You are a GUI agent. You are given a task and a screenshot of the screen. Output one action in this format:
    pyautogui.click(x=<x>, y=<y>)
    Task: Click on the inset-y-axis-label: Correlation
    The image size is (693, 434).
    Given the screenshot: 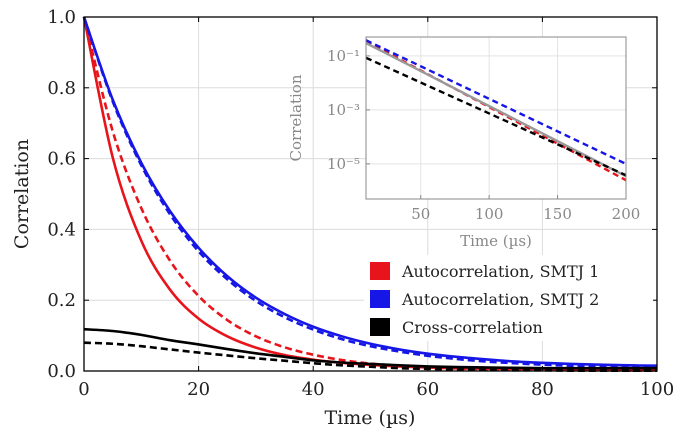 What is the action you would take?
    pyautogui.click(x=296, y=117)
    